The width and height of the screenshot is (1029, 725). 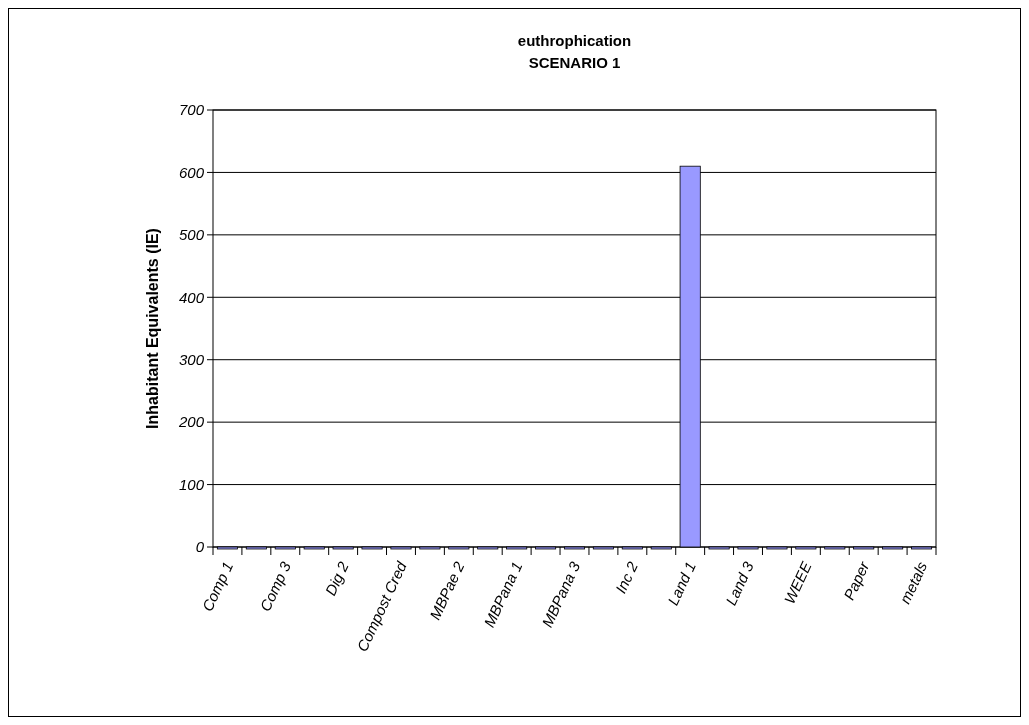 I want to click on x-tick-label: Land 3, so click(x=739, y=583).